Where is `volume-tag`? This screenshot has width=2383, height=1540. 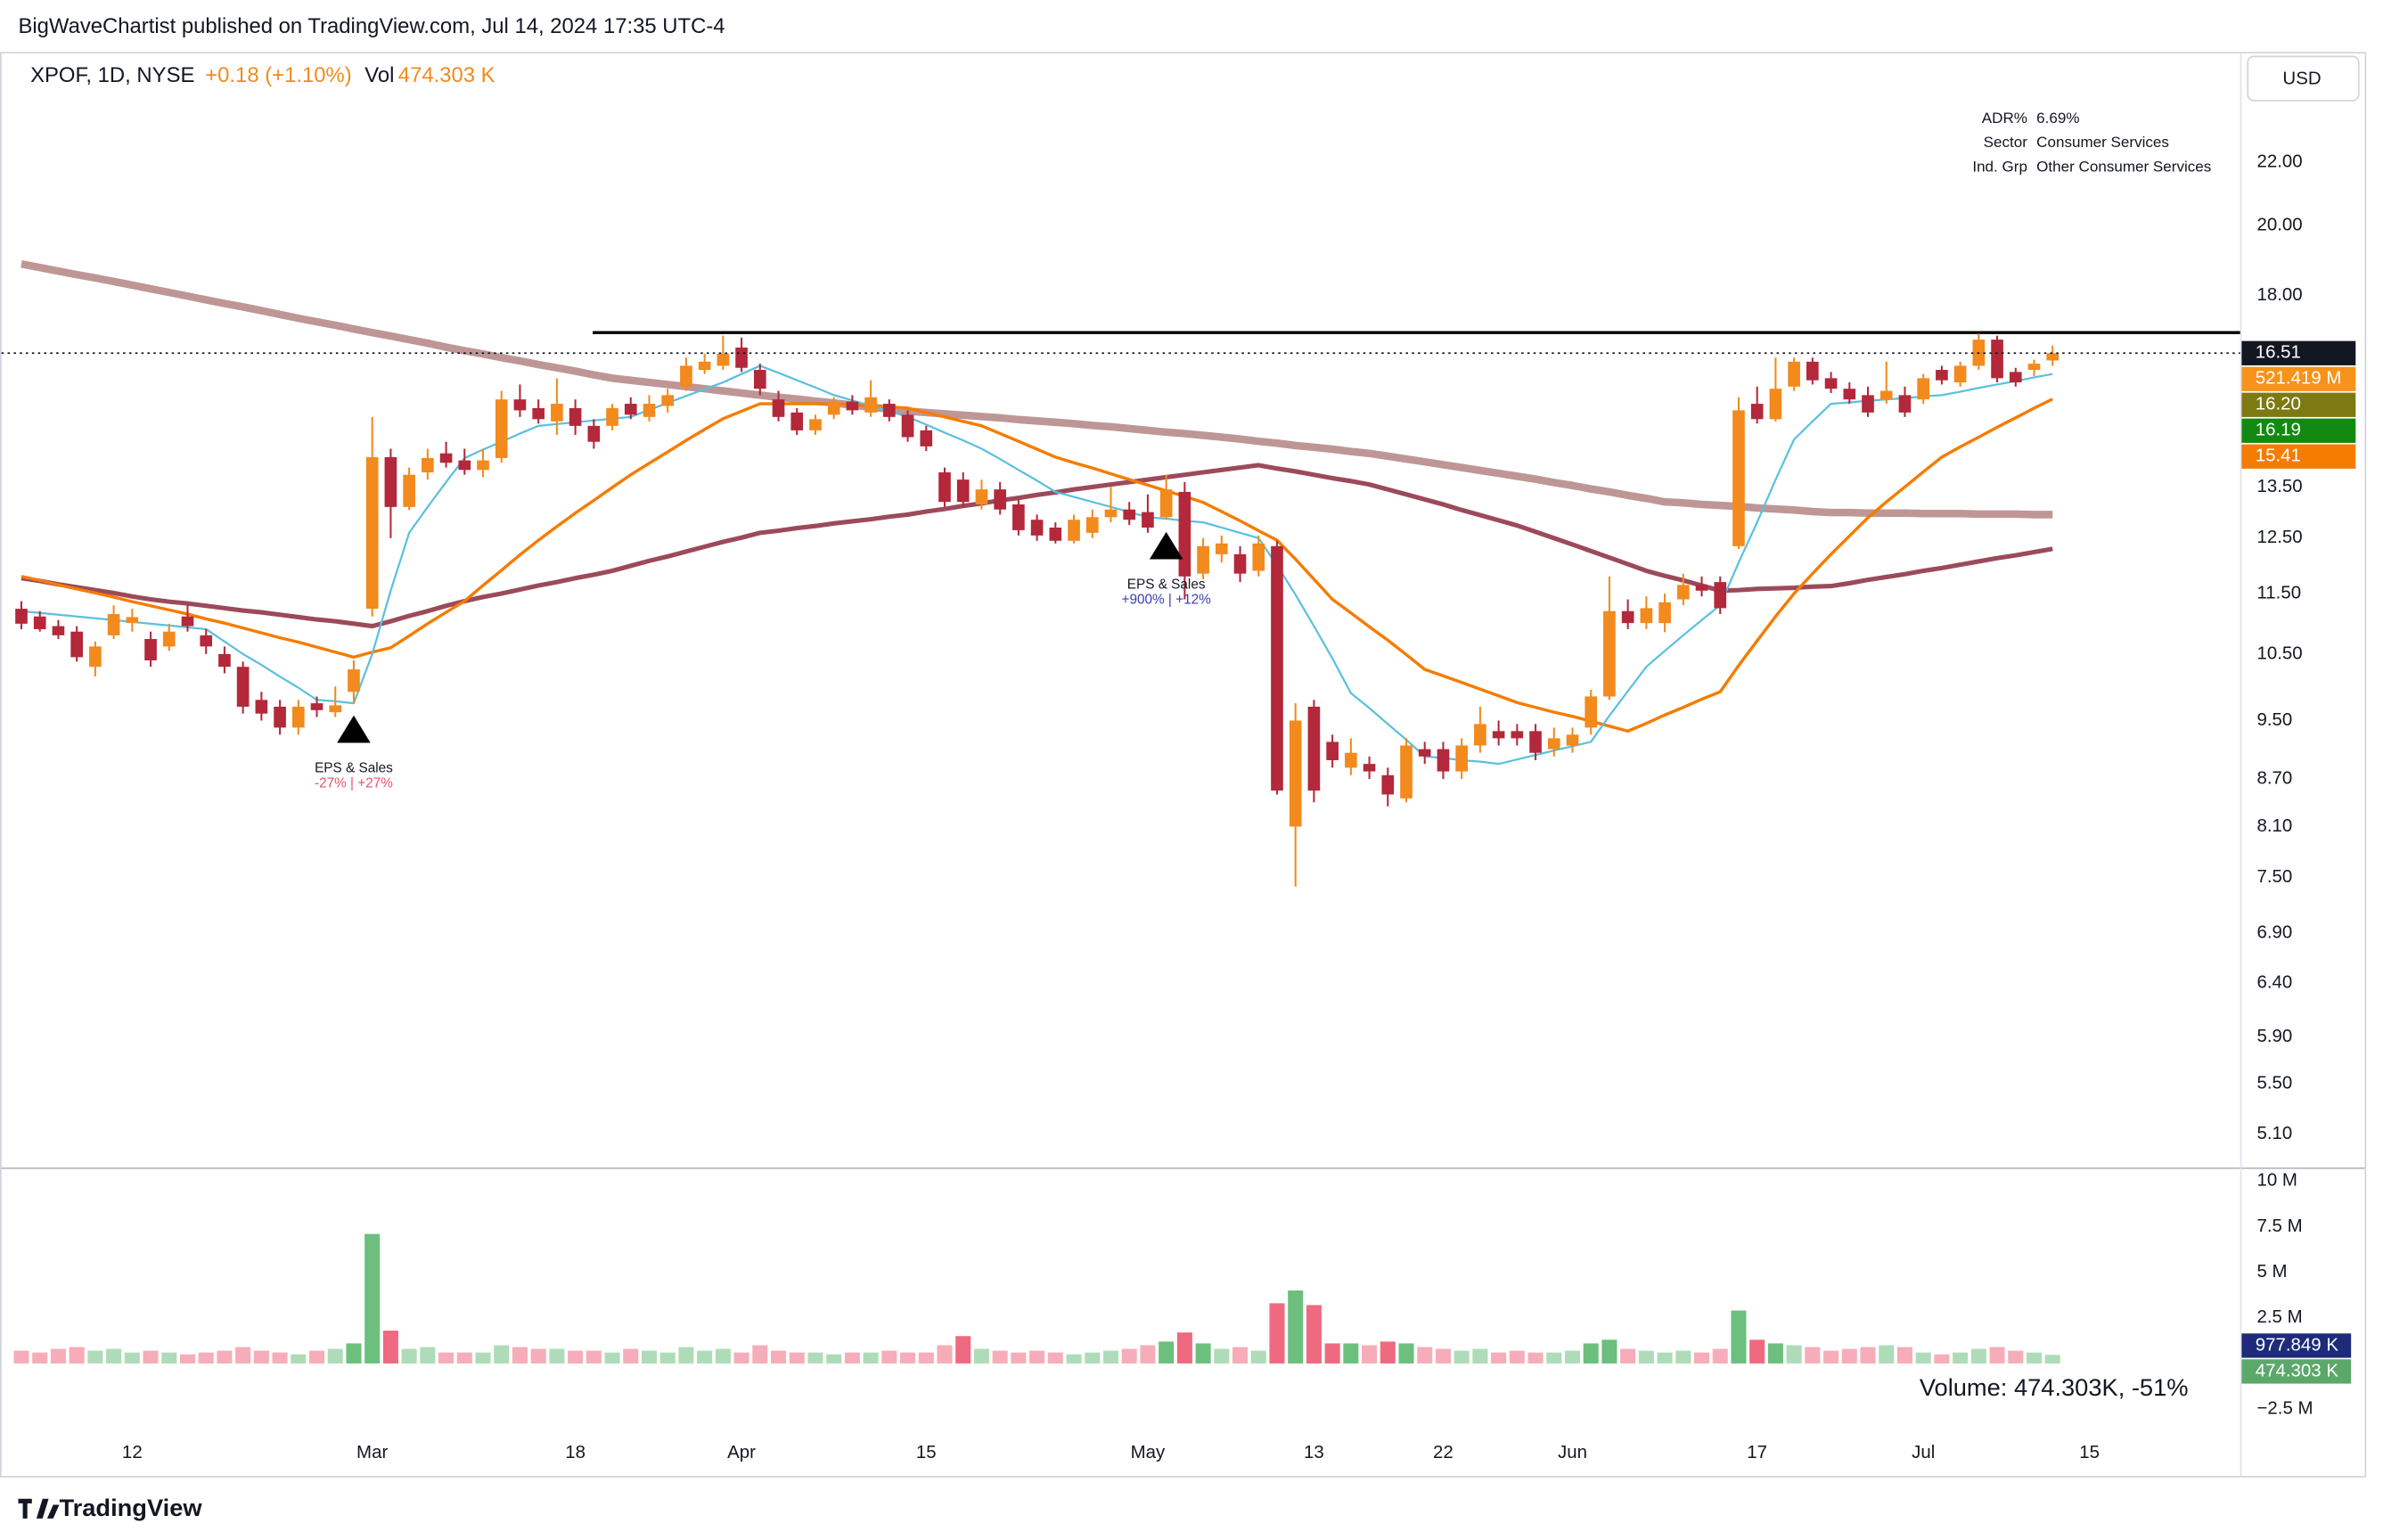 volume-tag is located at coordinates (2296, 1345).